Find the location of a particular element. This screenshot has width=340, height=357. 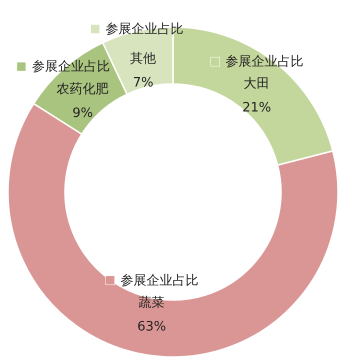

slice-label: 农药化肥 is located at coordinates (82, 90).